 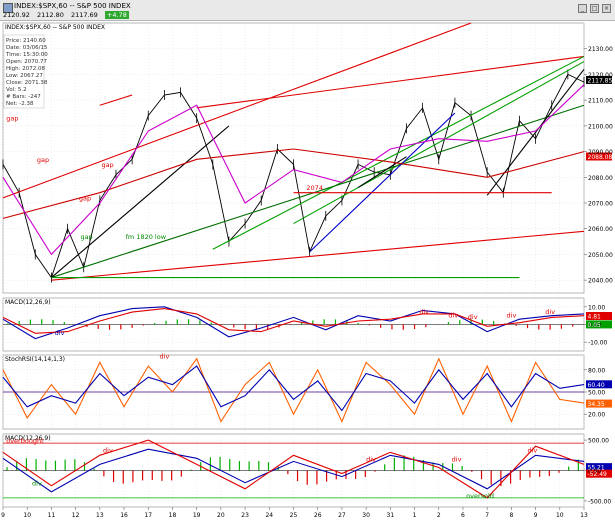 I want to click on info-box-line: # Bars: -247, so click(x=23, y=97).